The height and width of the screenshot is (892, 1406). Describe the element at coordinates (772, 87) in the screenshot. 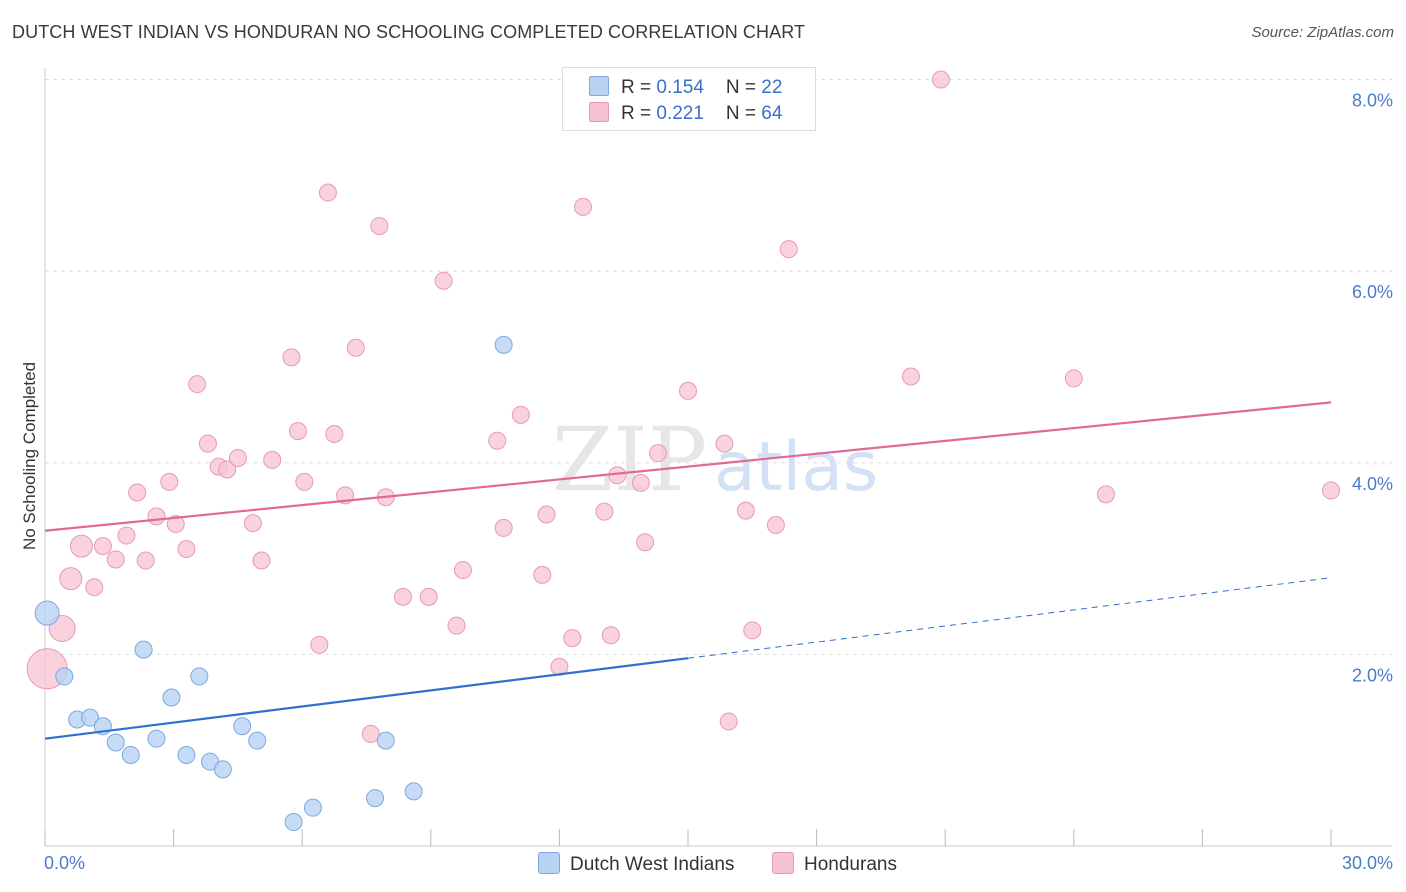

I see `legend-n-value: 22` at that location.